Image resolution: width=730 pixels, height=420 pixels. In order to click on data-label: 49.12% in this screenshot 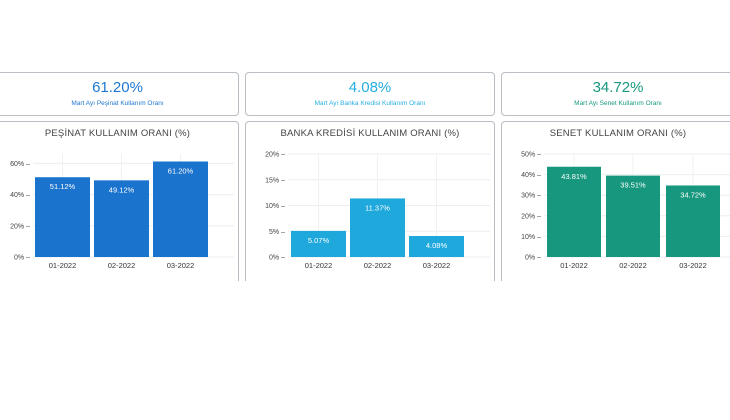, I will do `click(122, 189)`.